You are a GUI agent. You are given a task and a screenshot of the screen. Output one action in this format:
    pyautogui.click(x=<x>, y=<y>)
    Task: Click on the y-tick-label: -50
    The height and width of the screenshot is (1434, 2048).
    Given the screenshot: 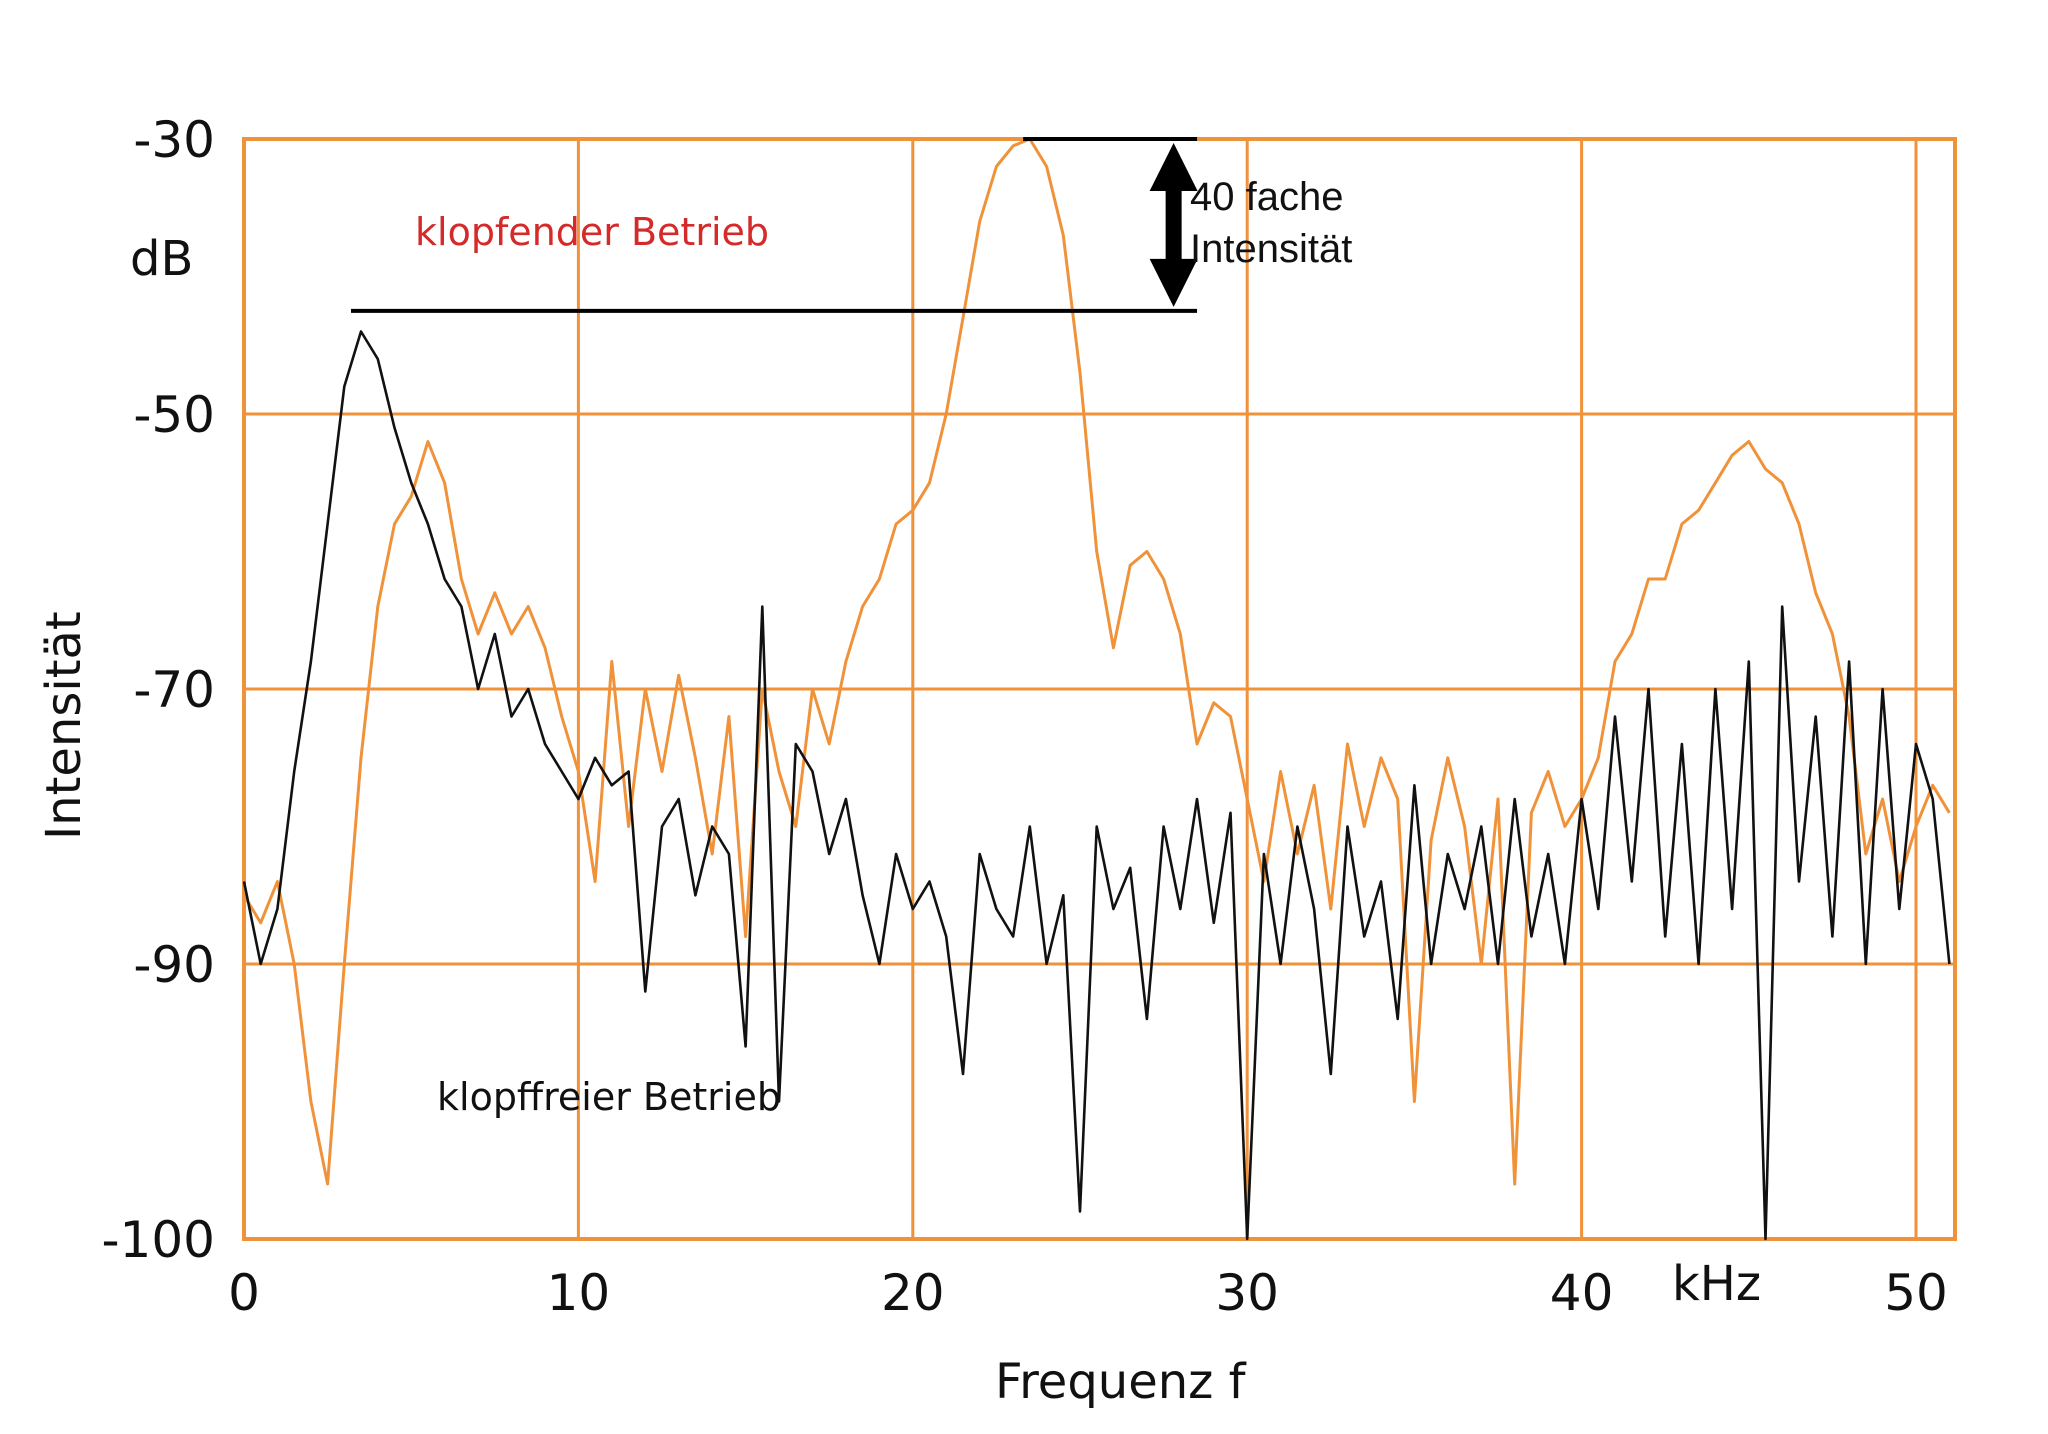 What is the action you would take?
    pyautogui.click(x=174, y=415)
    